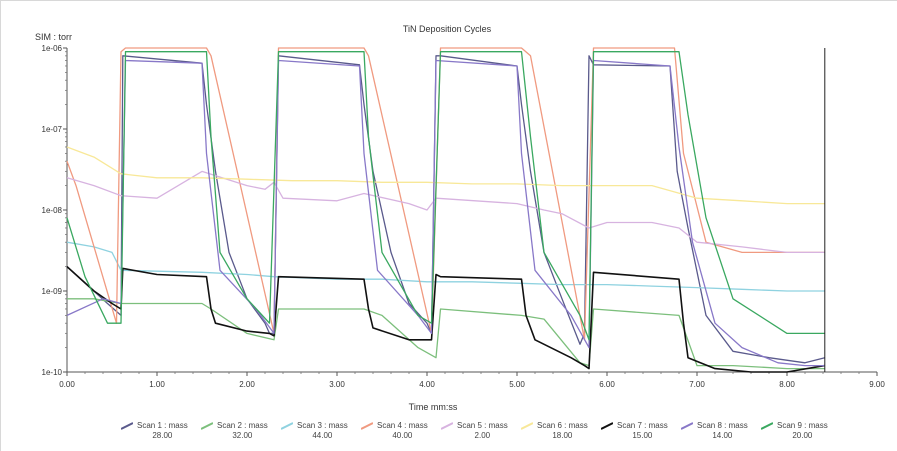 This screenshot has height=451, width=897. Describe the element at coordinates (53, 37) in the screenshot. I see `y-axis-label: SIM : torr` at that location.